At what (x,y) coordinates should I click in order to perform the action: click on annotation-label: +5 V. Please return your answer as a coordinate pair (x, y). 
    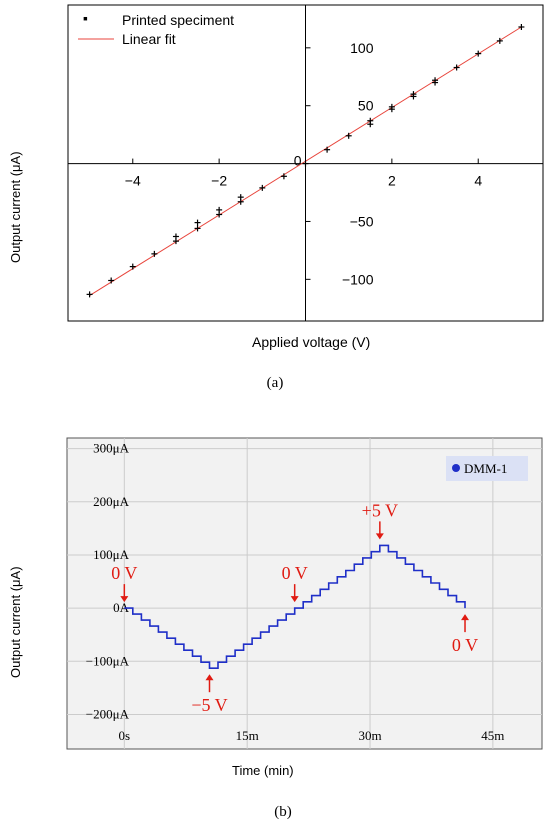
    Looking at the image, I should click on (380, 510).